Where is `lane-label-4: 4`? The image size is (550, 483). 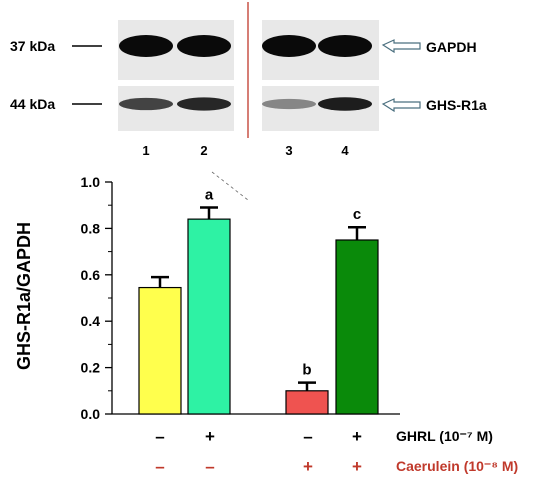
lane-label-4: 4 is located at coordinates (345, 150).